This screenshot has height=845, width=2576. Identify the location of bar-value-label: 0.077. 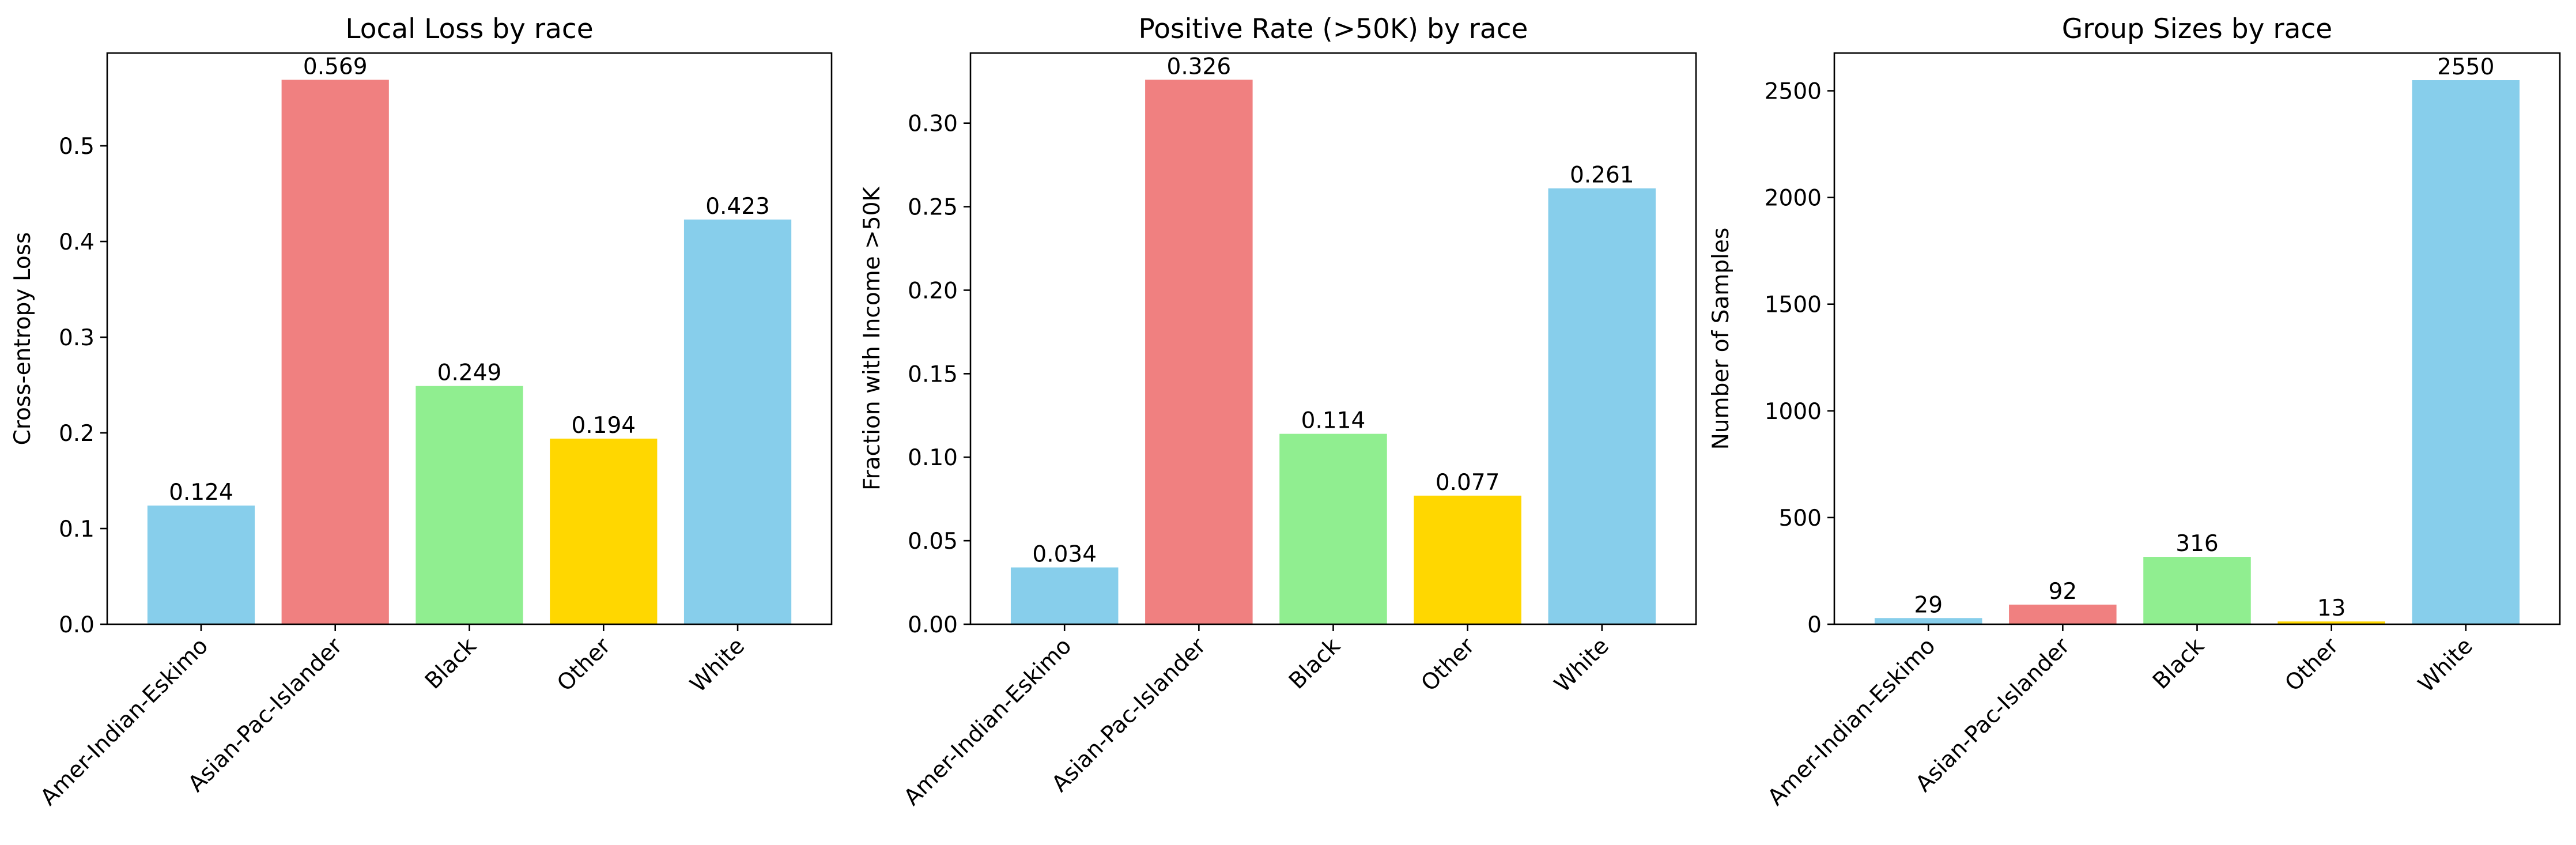
(1468, 483).